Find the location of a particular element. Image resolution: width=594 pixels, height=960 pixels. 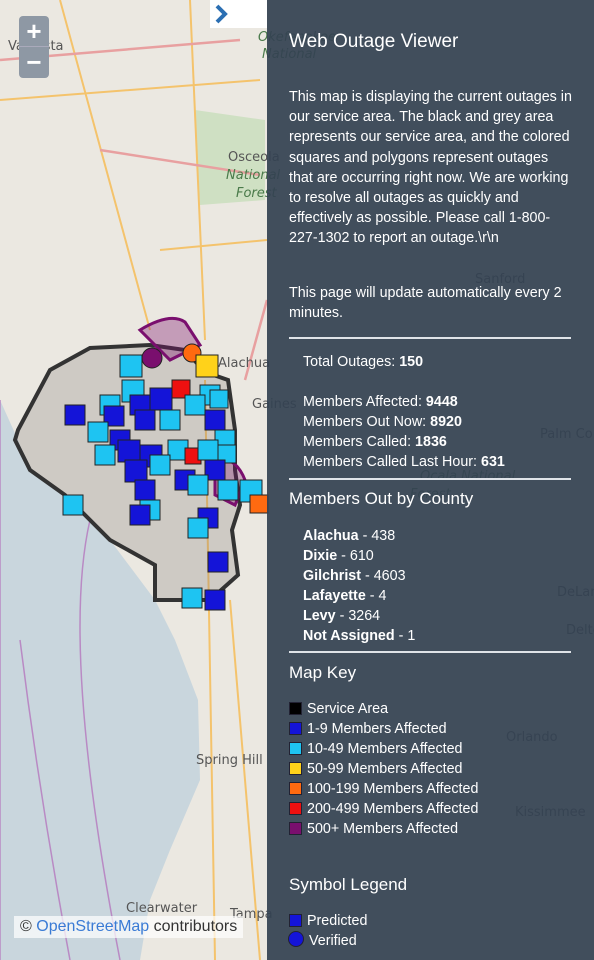

symbol-heading: Symbol Legend is located at coordinates (348, 884).